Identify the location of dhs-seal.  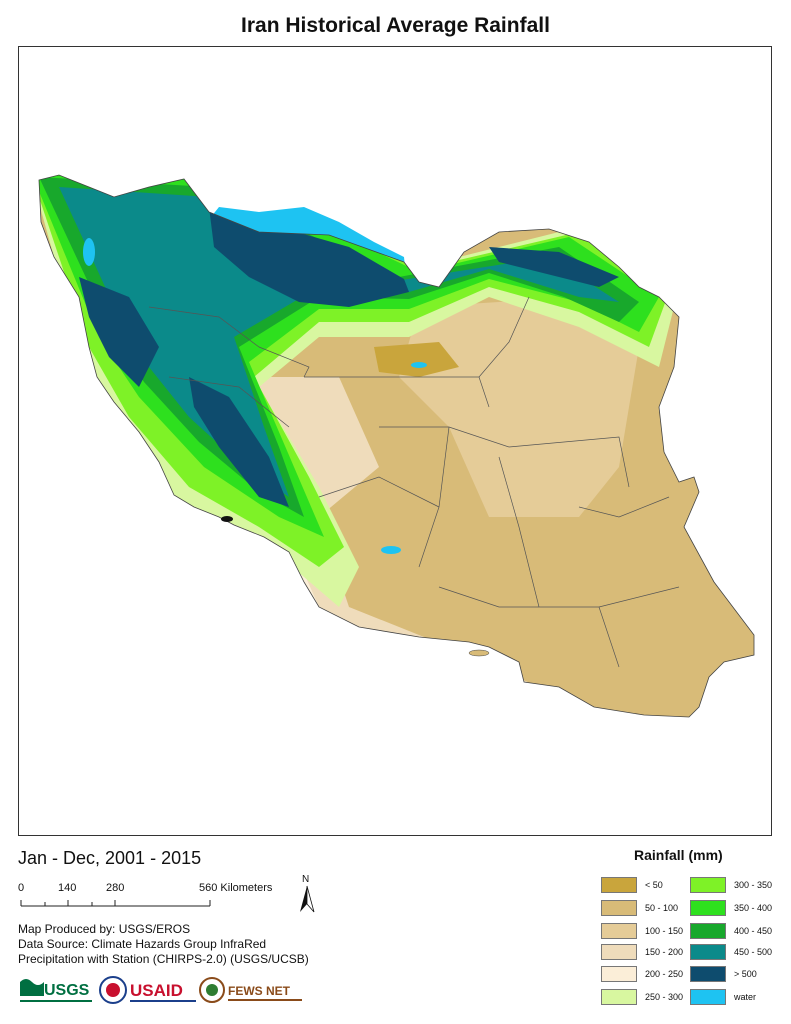
(113, 991).